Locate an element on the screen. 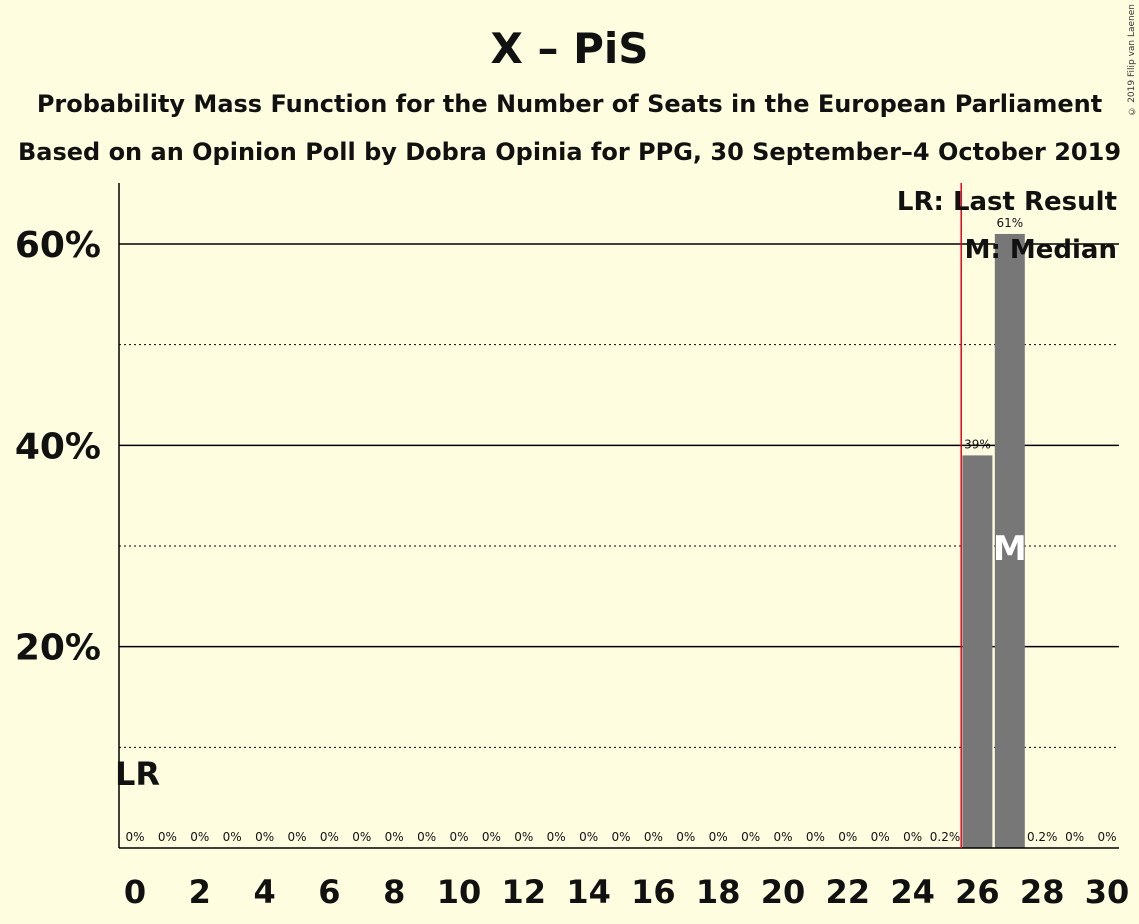  x-tick-label: 22 is located at coordinates (848, 892).